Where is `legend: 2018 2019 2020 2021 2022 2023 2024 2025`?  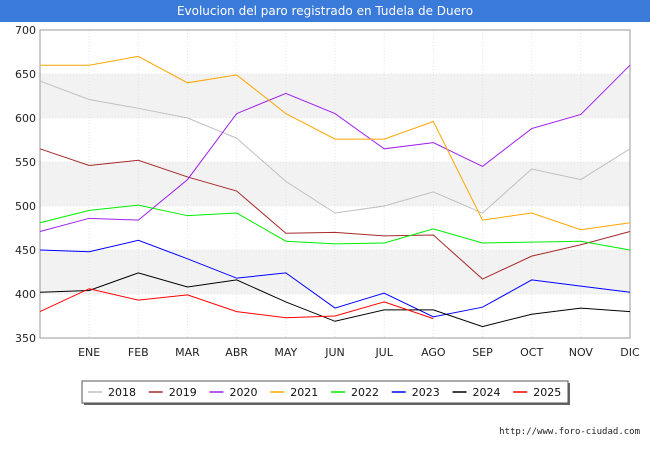
legend: 2018 2019 2020 2021 2022 2023 2024 2025 is located at coordinates (325, 392).